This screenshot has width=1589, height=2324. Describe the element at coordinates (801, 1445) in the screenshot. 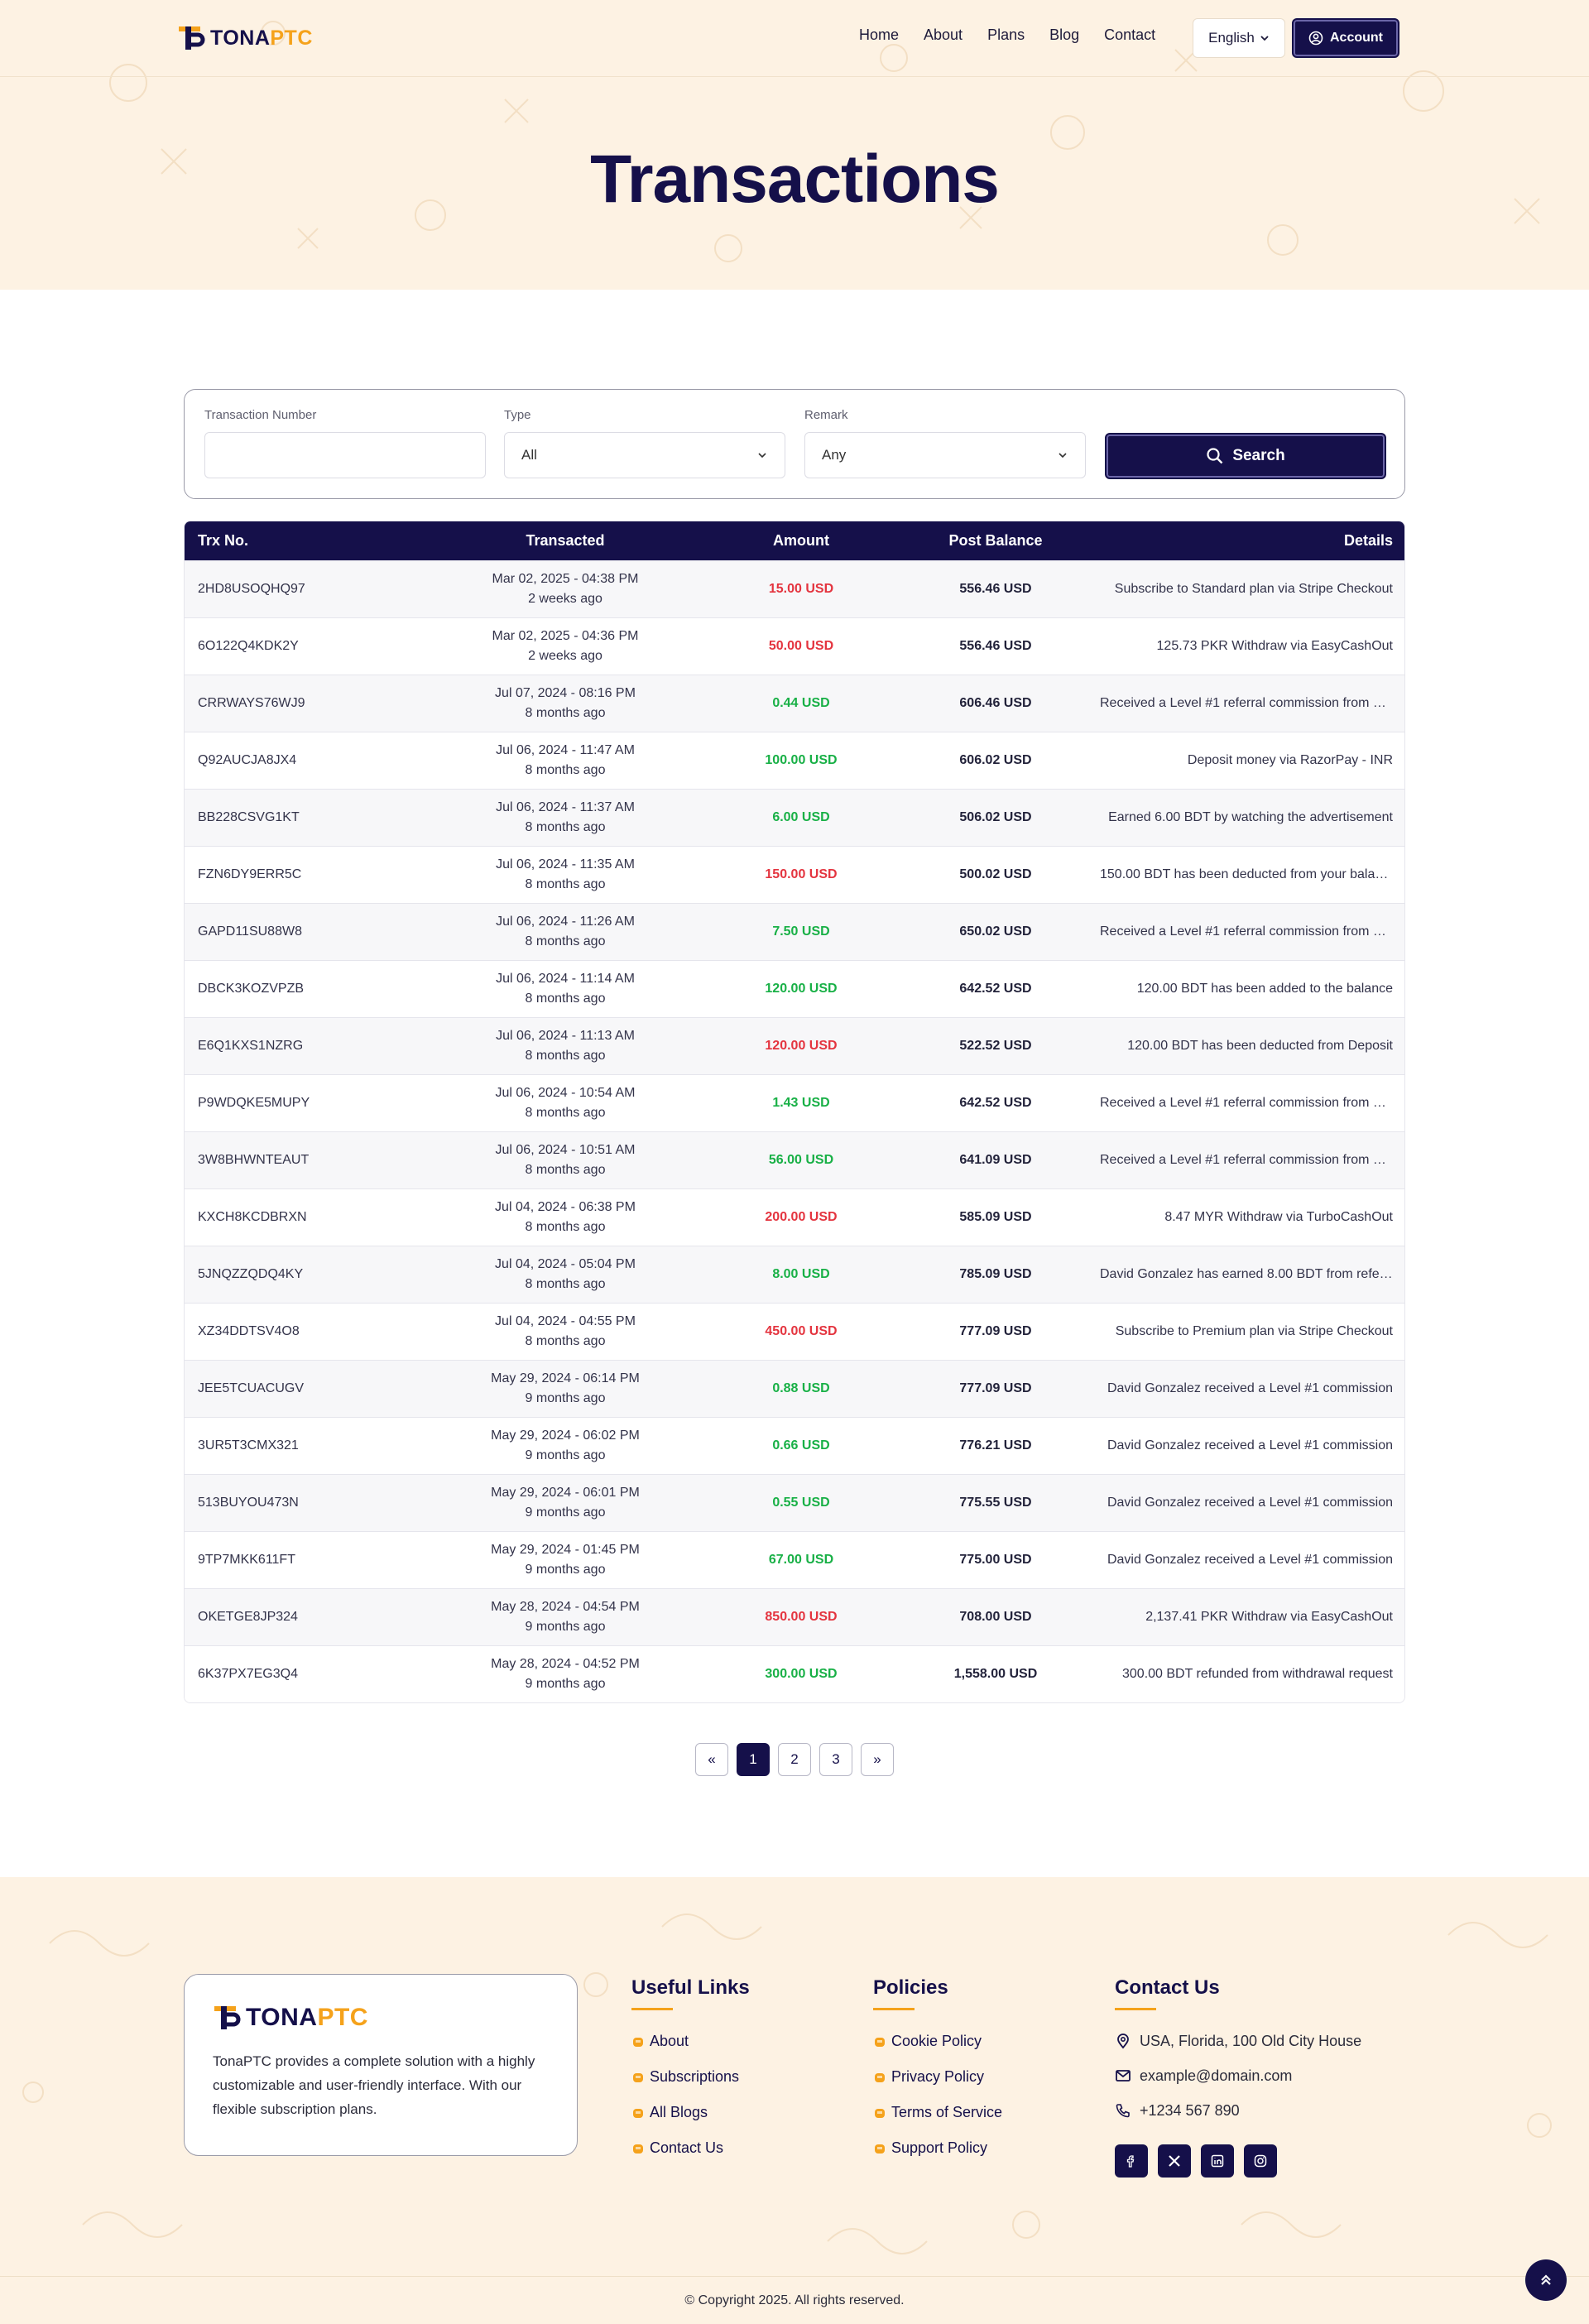

I see `amount: 0.66 USD` at that location.